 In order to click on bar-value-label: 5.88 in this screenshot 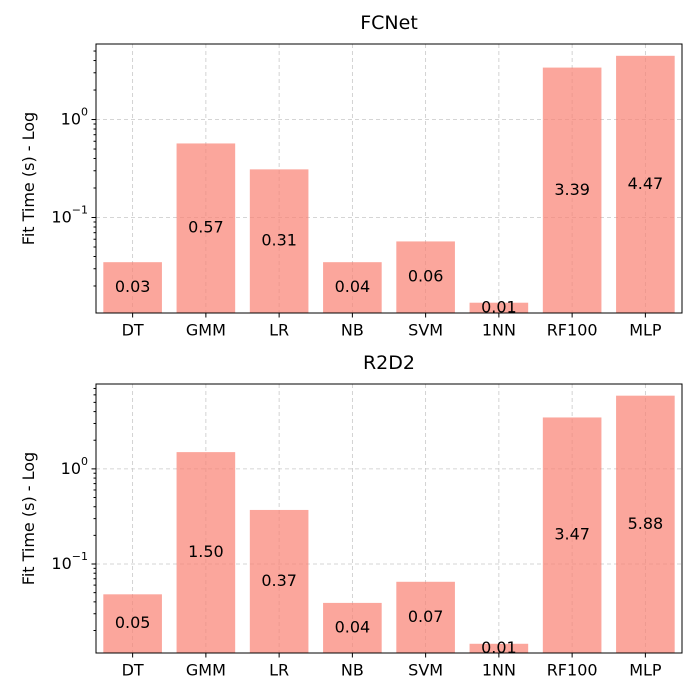, I will do `click(646, 523)`.